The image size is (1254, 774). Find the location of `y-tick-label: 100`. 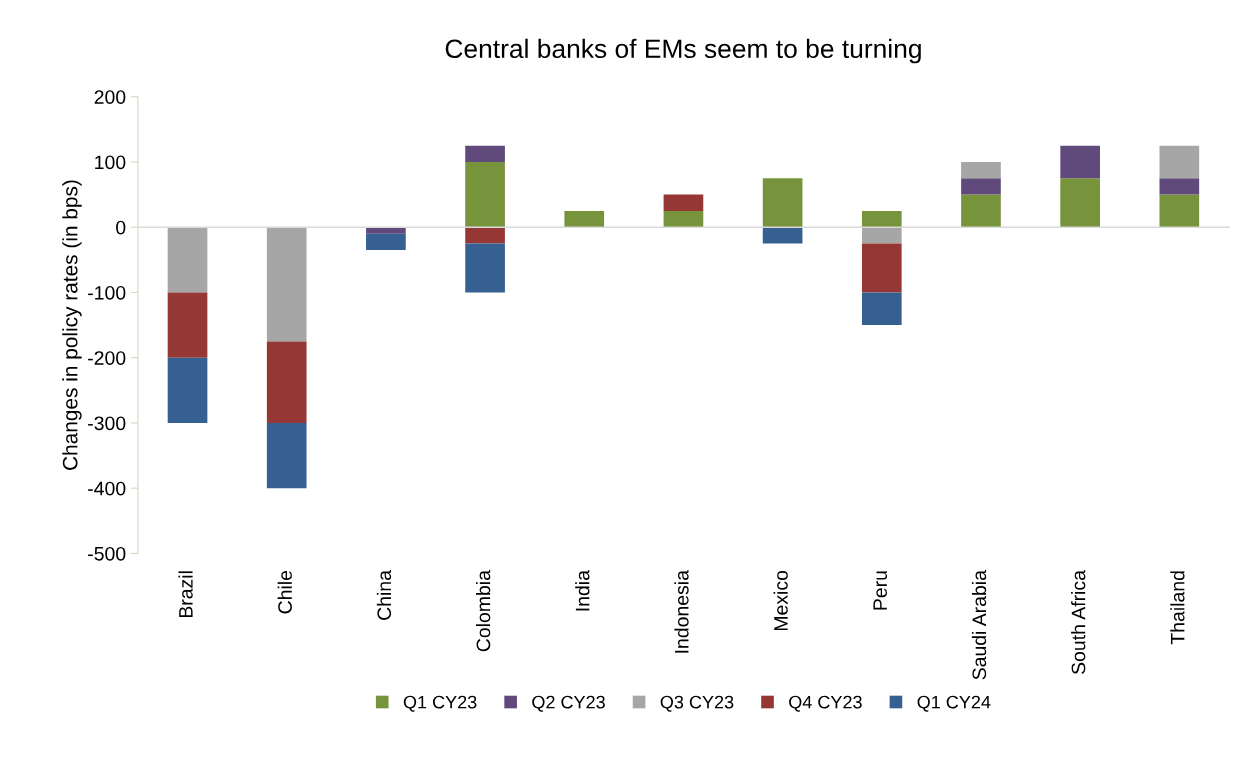

y-tick-label: 100 is located at coordinates (110, 162).